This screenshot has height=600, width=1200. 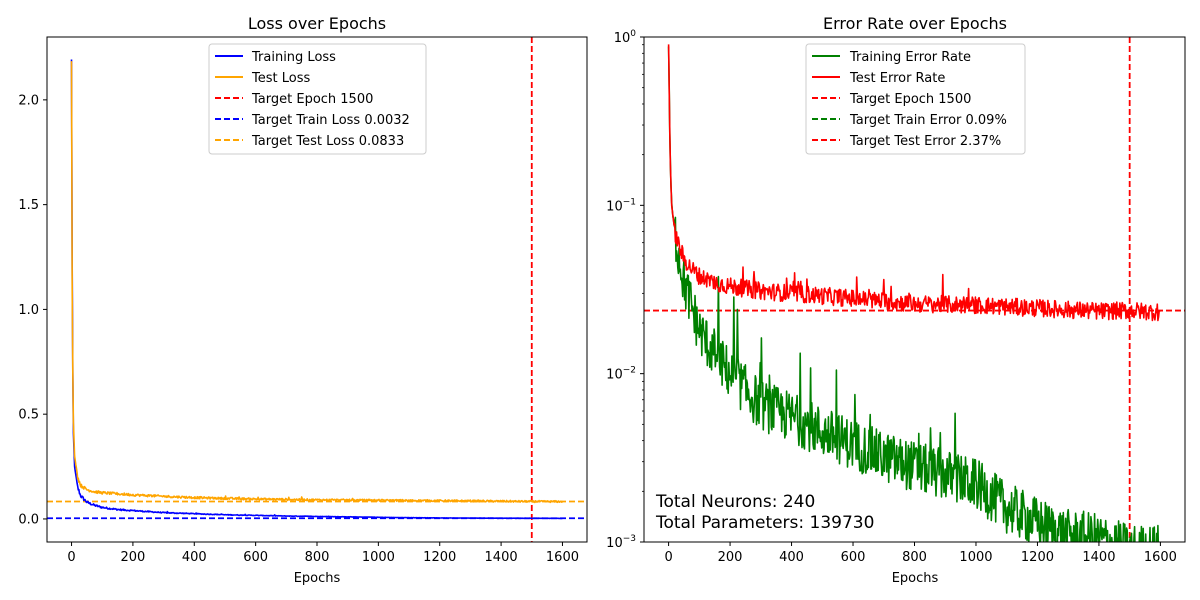 I want to click on y-tick-label: 1.5, so click(x=28, y=205).